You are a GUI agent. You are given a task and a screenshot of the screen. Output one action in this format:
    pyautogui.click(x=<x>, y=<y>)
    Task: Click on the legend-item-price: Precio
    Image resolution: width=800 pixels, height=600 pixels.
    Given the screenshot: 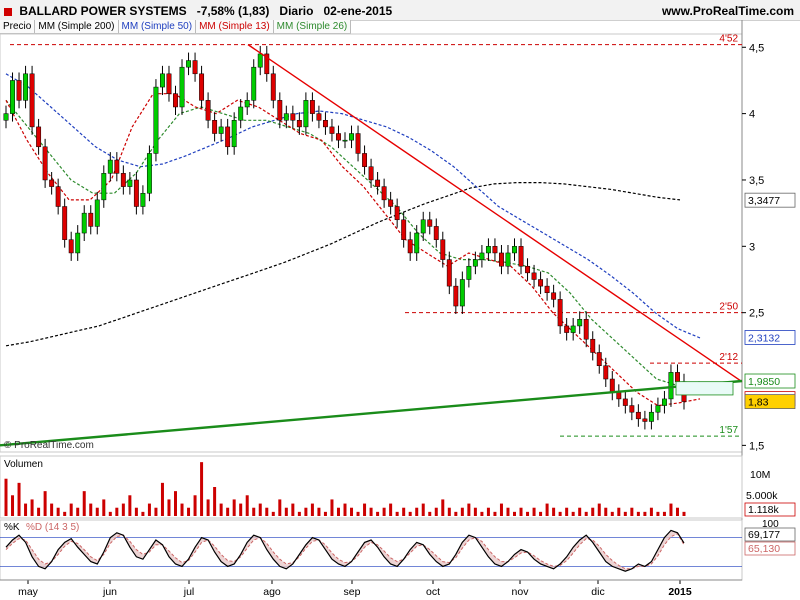 What is the action you would take?
    pyautogui.click(x=18, y=27)
    